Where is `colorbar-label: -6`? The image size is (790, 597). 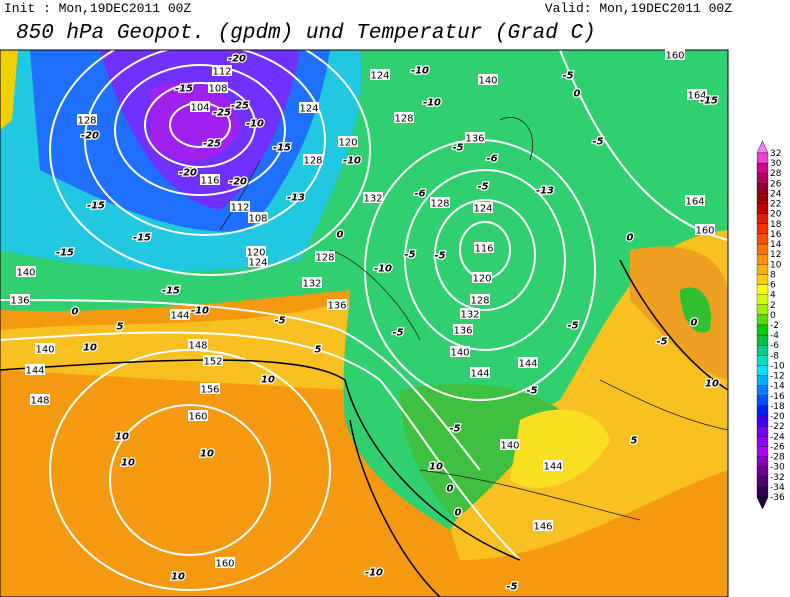
colorbar-label: -6 is located at coordinates (774, 346).